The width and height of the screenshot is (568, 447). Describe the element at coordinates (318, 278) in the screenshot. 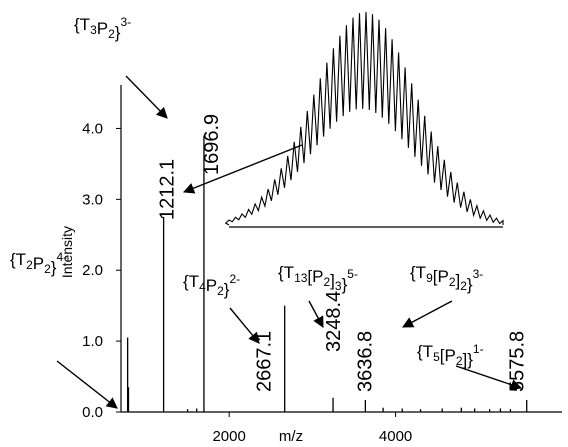

I see `compound-annotation: {T13[P2]3}5-` at that location.